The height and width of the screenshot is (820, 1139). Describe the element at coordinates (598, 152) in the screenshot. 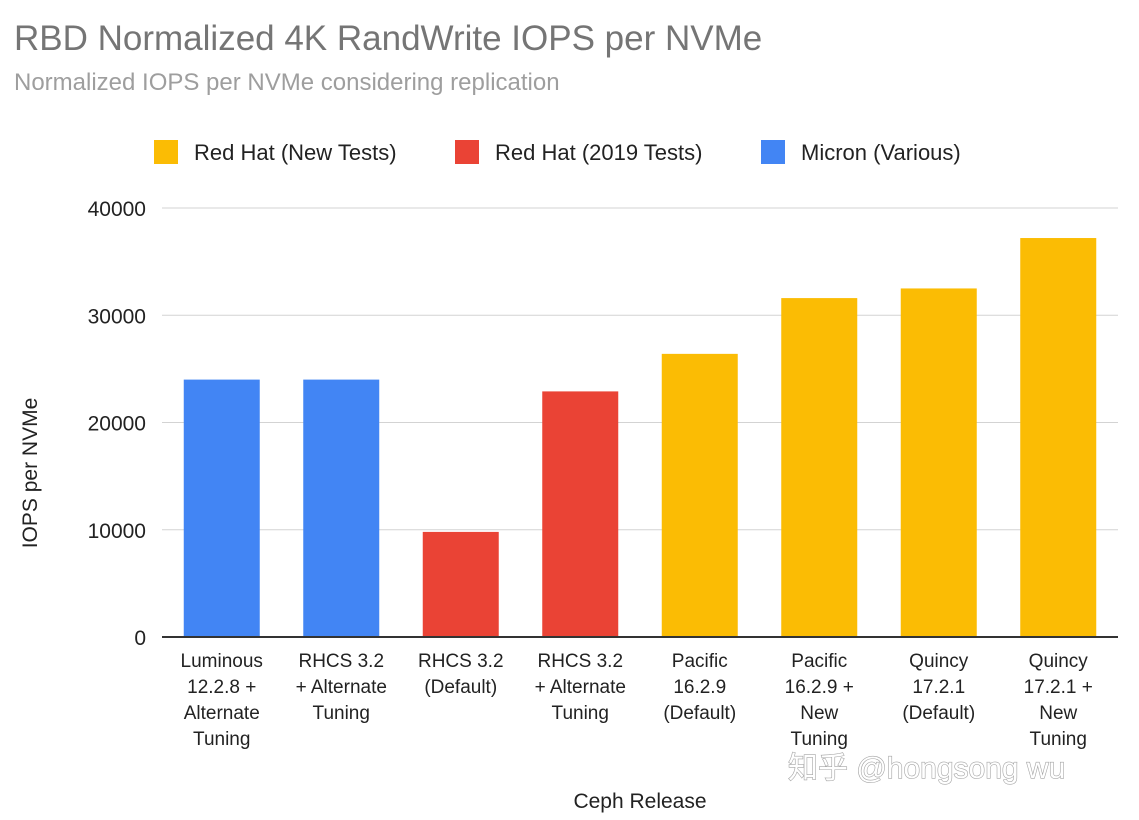

I see `legend-label-1: Red Hat (2019 Tests)` at that location.